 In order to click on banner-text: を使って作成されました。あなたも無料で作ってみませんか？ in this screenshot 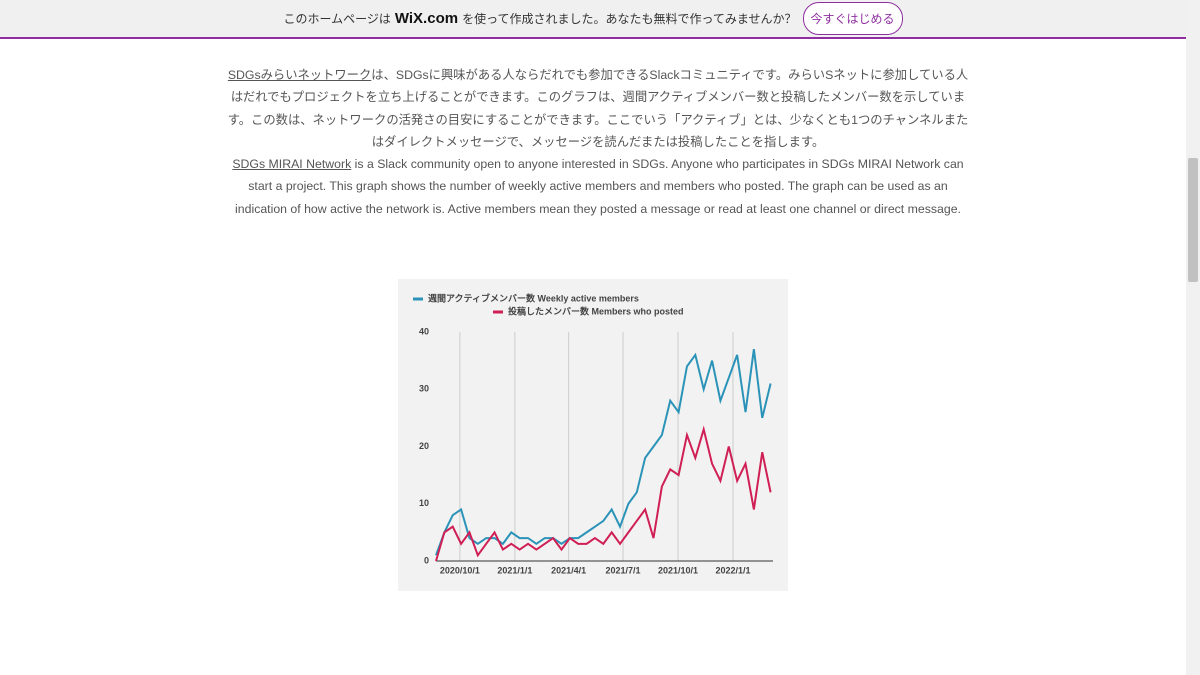, I will do `click(629, 19)`.